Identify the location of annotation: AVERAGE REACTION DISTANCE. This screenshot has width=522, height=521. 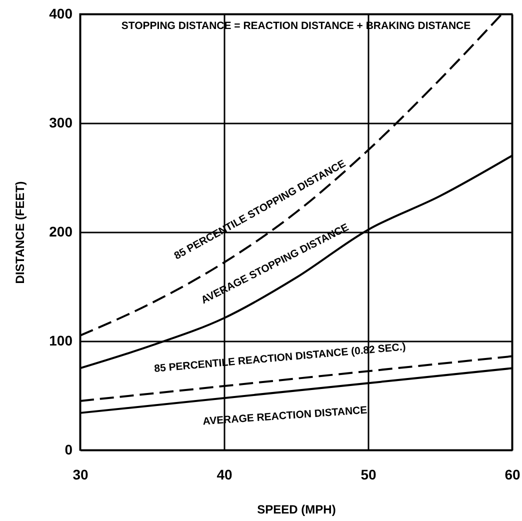
(285, 416).